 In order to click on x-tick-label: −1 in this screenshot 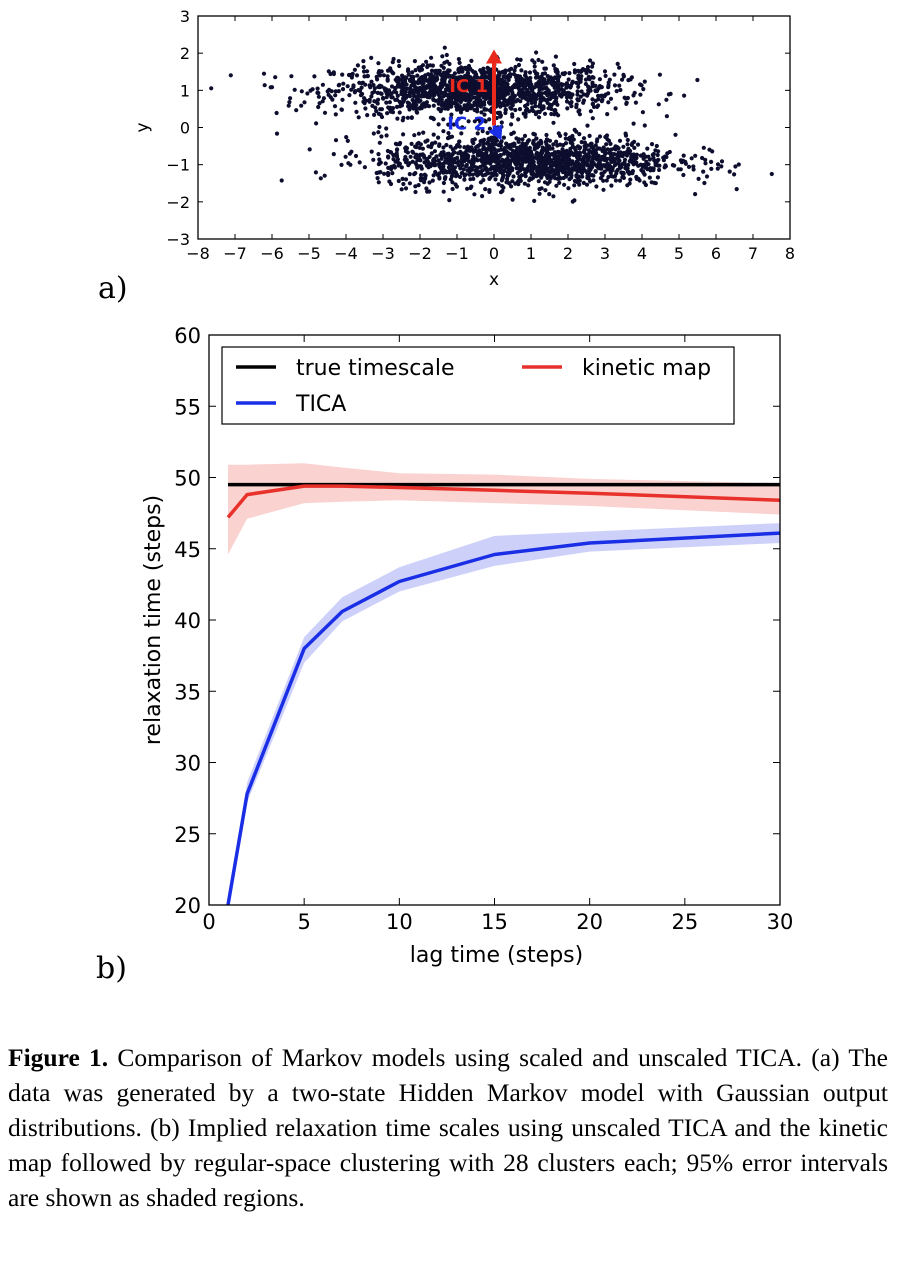, I will do `click(457, 253)`.